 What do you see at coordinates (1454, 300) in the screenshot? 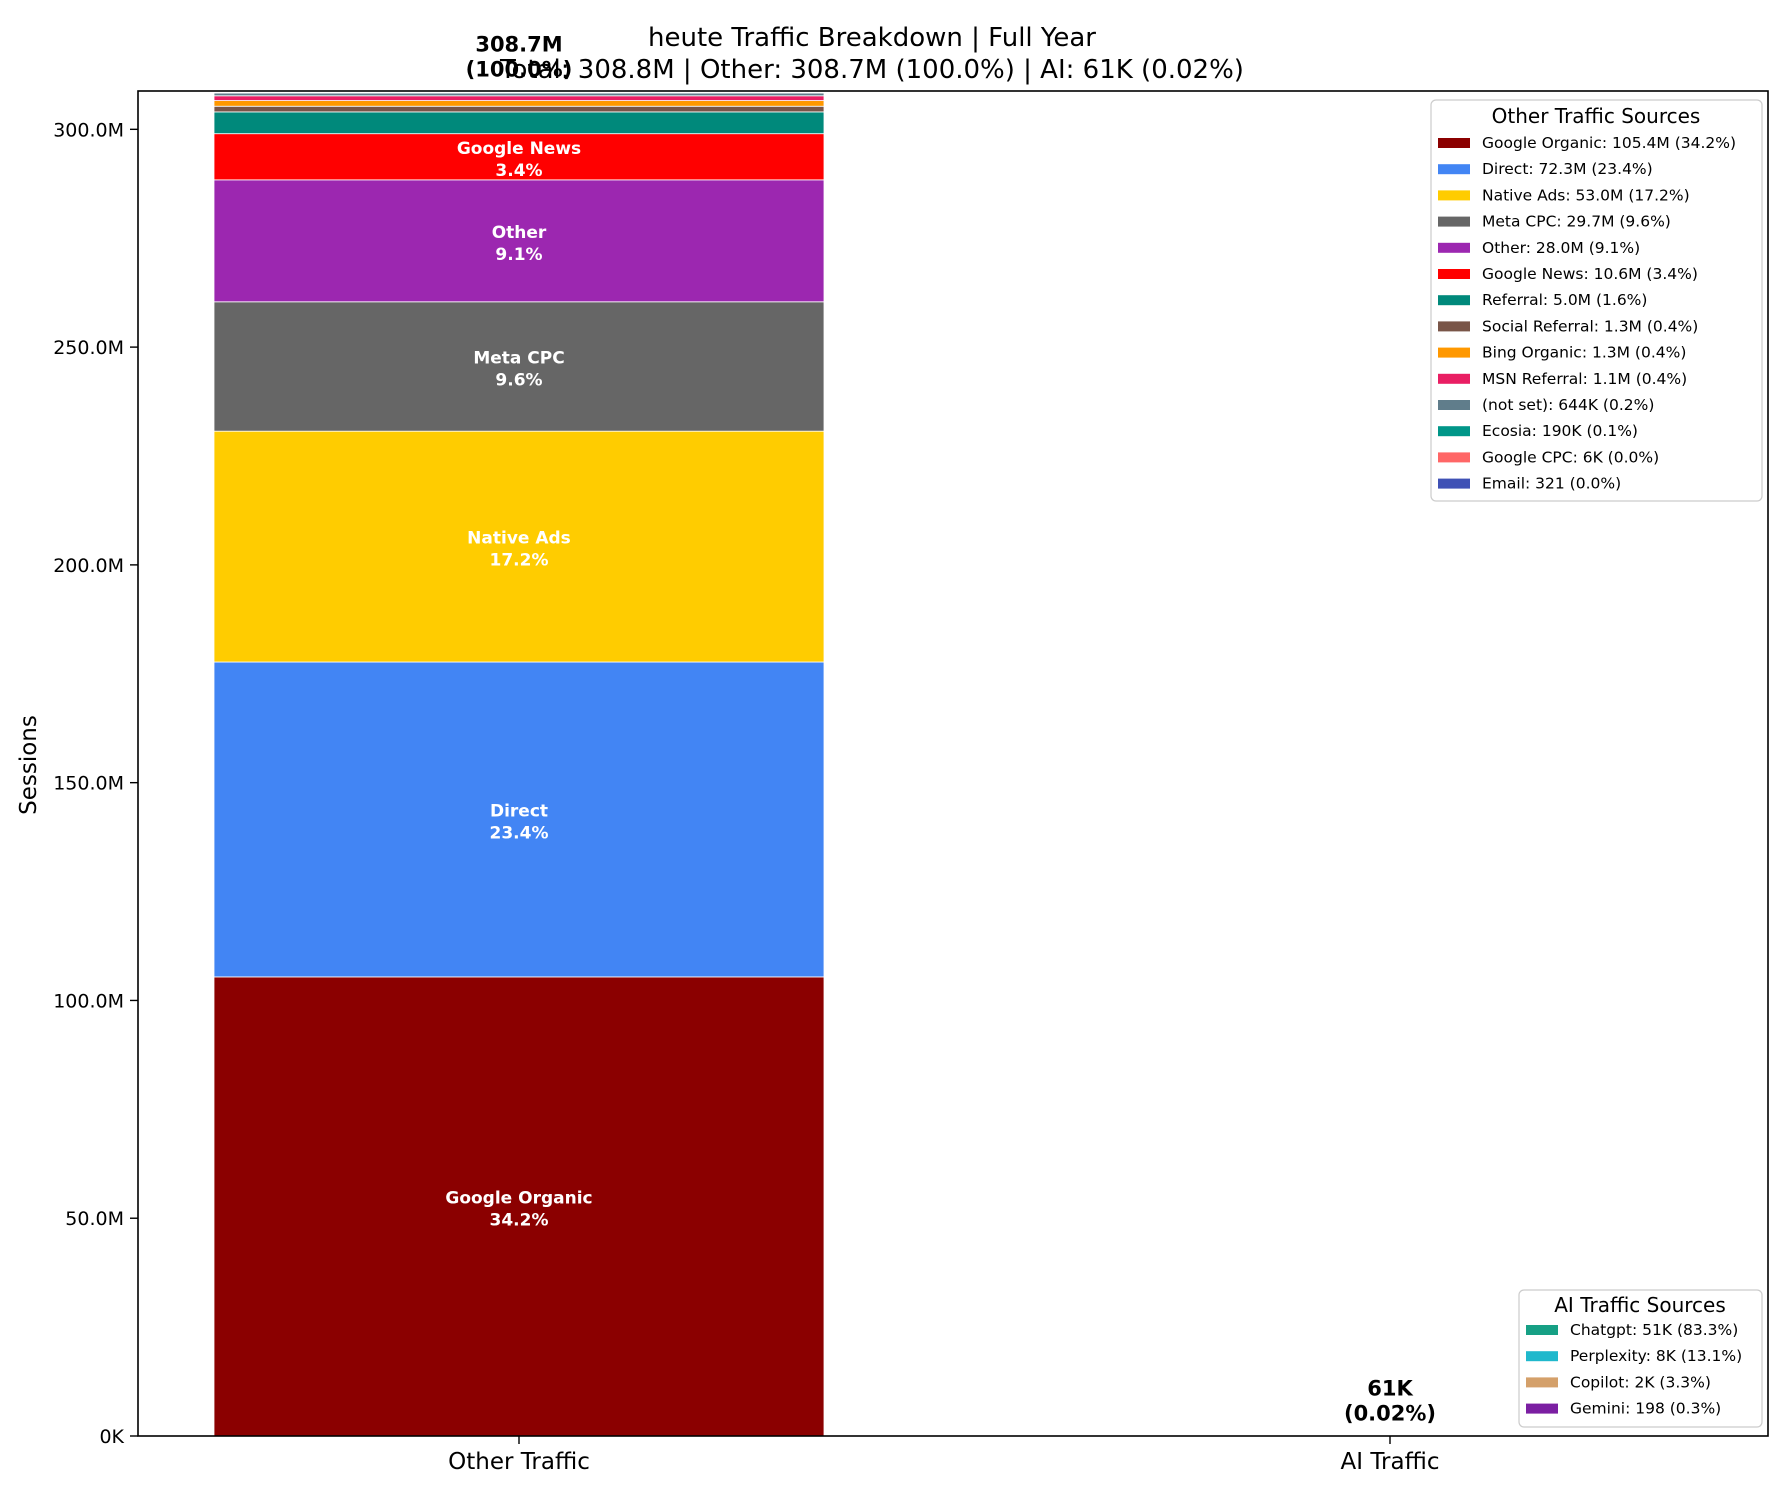
I see `legend-swatch-referral` at bounding box center [1454, 300].